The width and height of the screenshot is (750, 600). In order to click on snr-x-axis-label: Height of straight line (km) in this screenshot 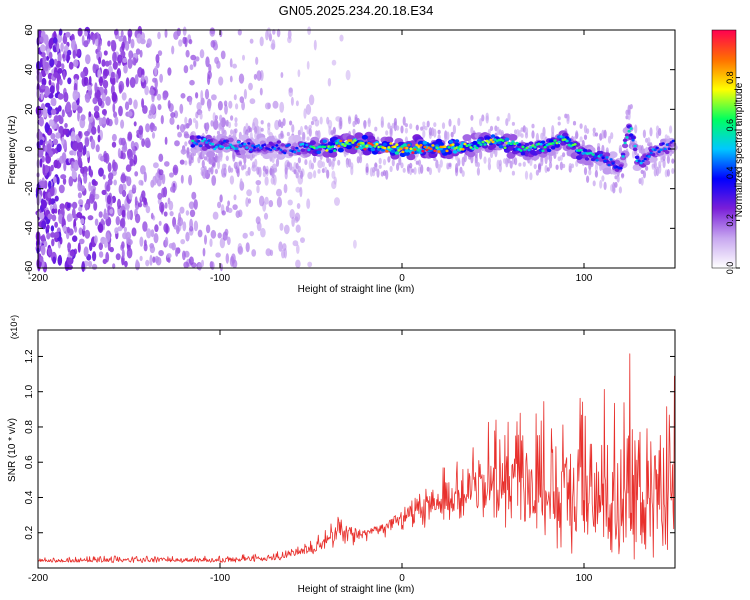, I will do `click(356, 589)`.